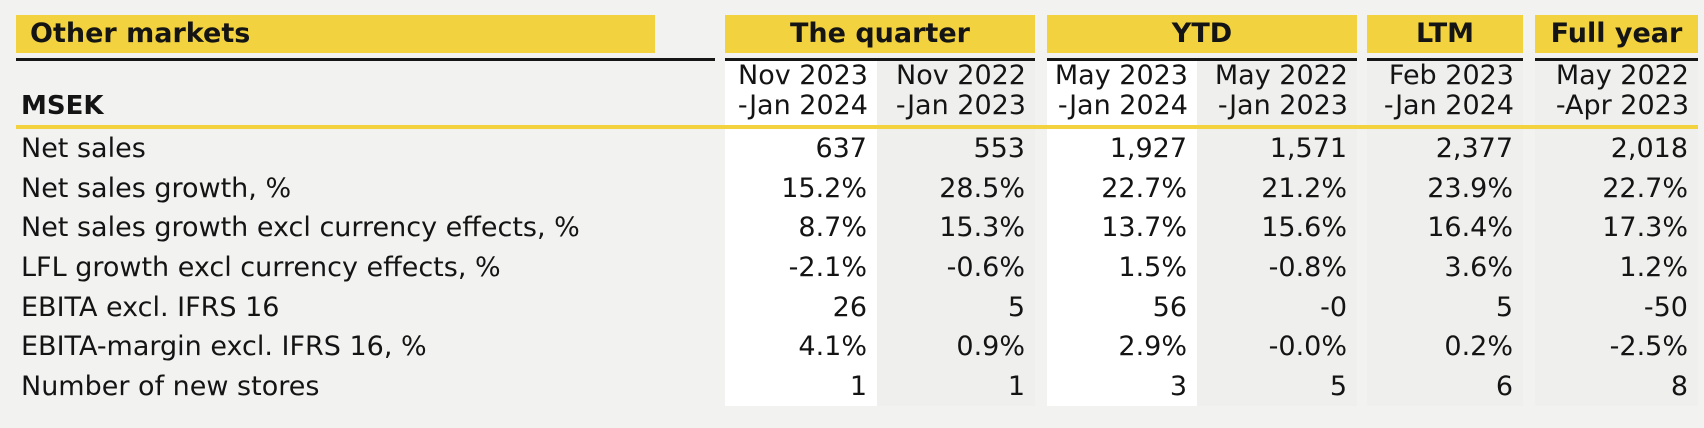 Image resolution: width=1704 pixels, height=428 pixels. I want to click on full-year-group-band, so click(1616, 233).